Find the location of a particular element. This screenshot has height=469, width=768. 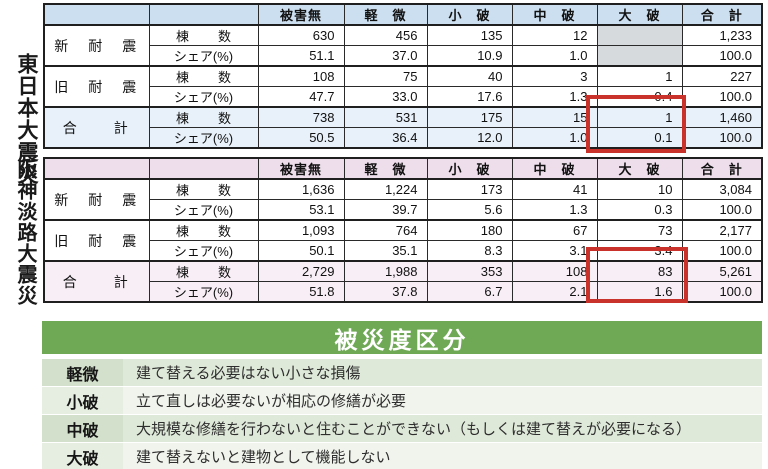

value-cell: 108 is located at coordinates (301, 76).